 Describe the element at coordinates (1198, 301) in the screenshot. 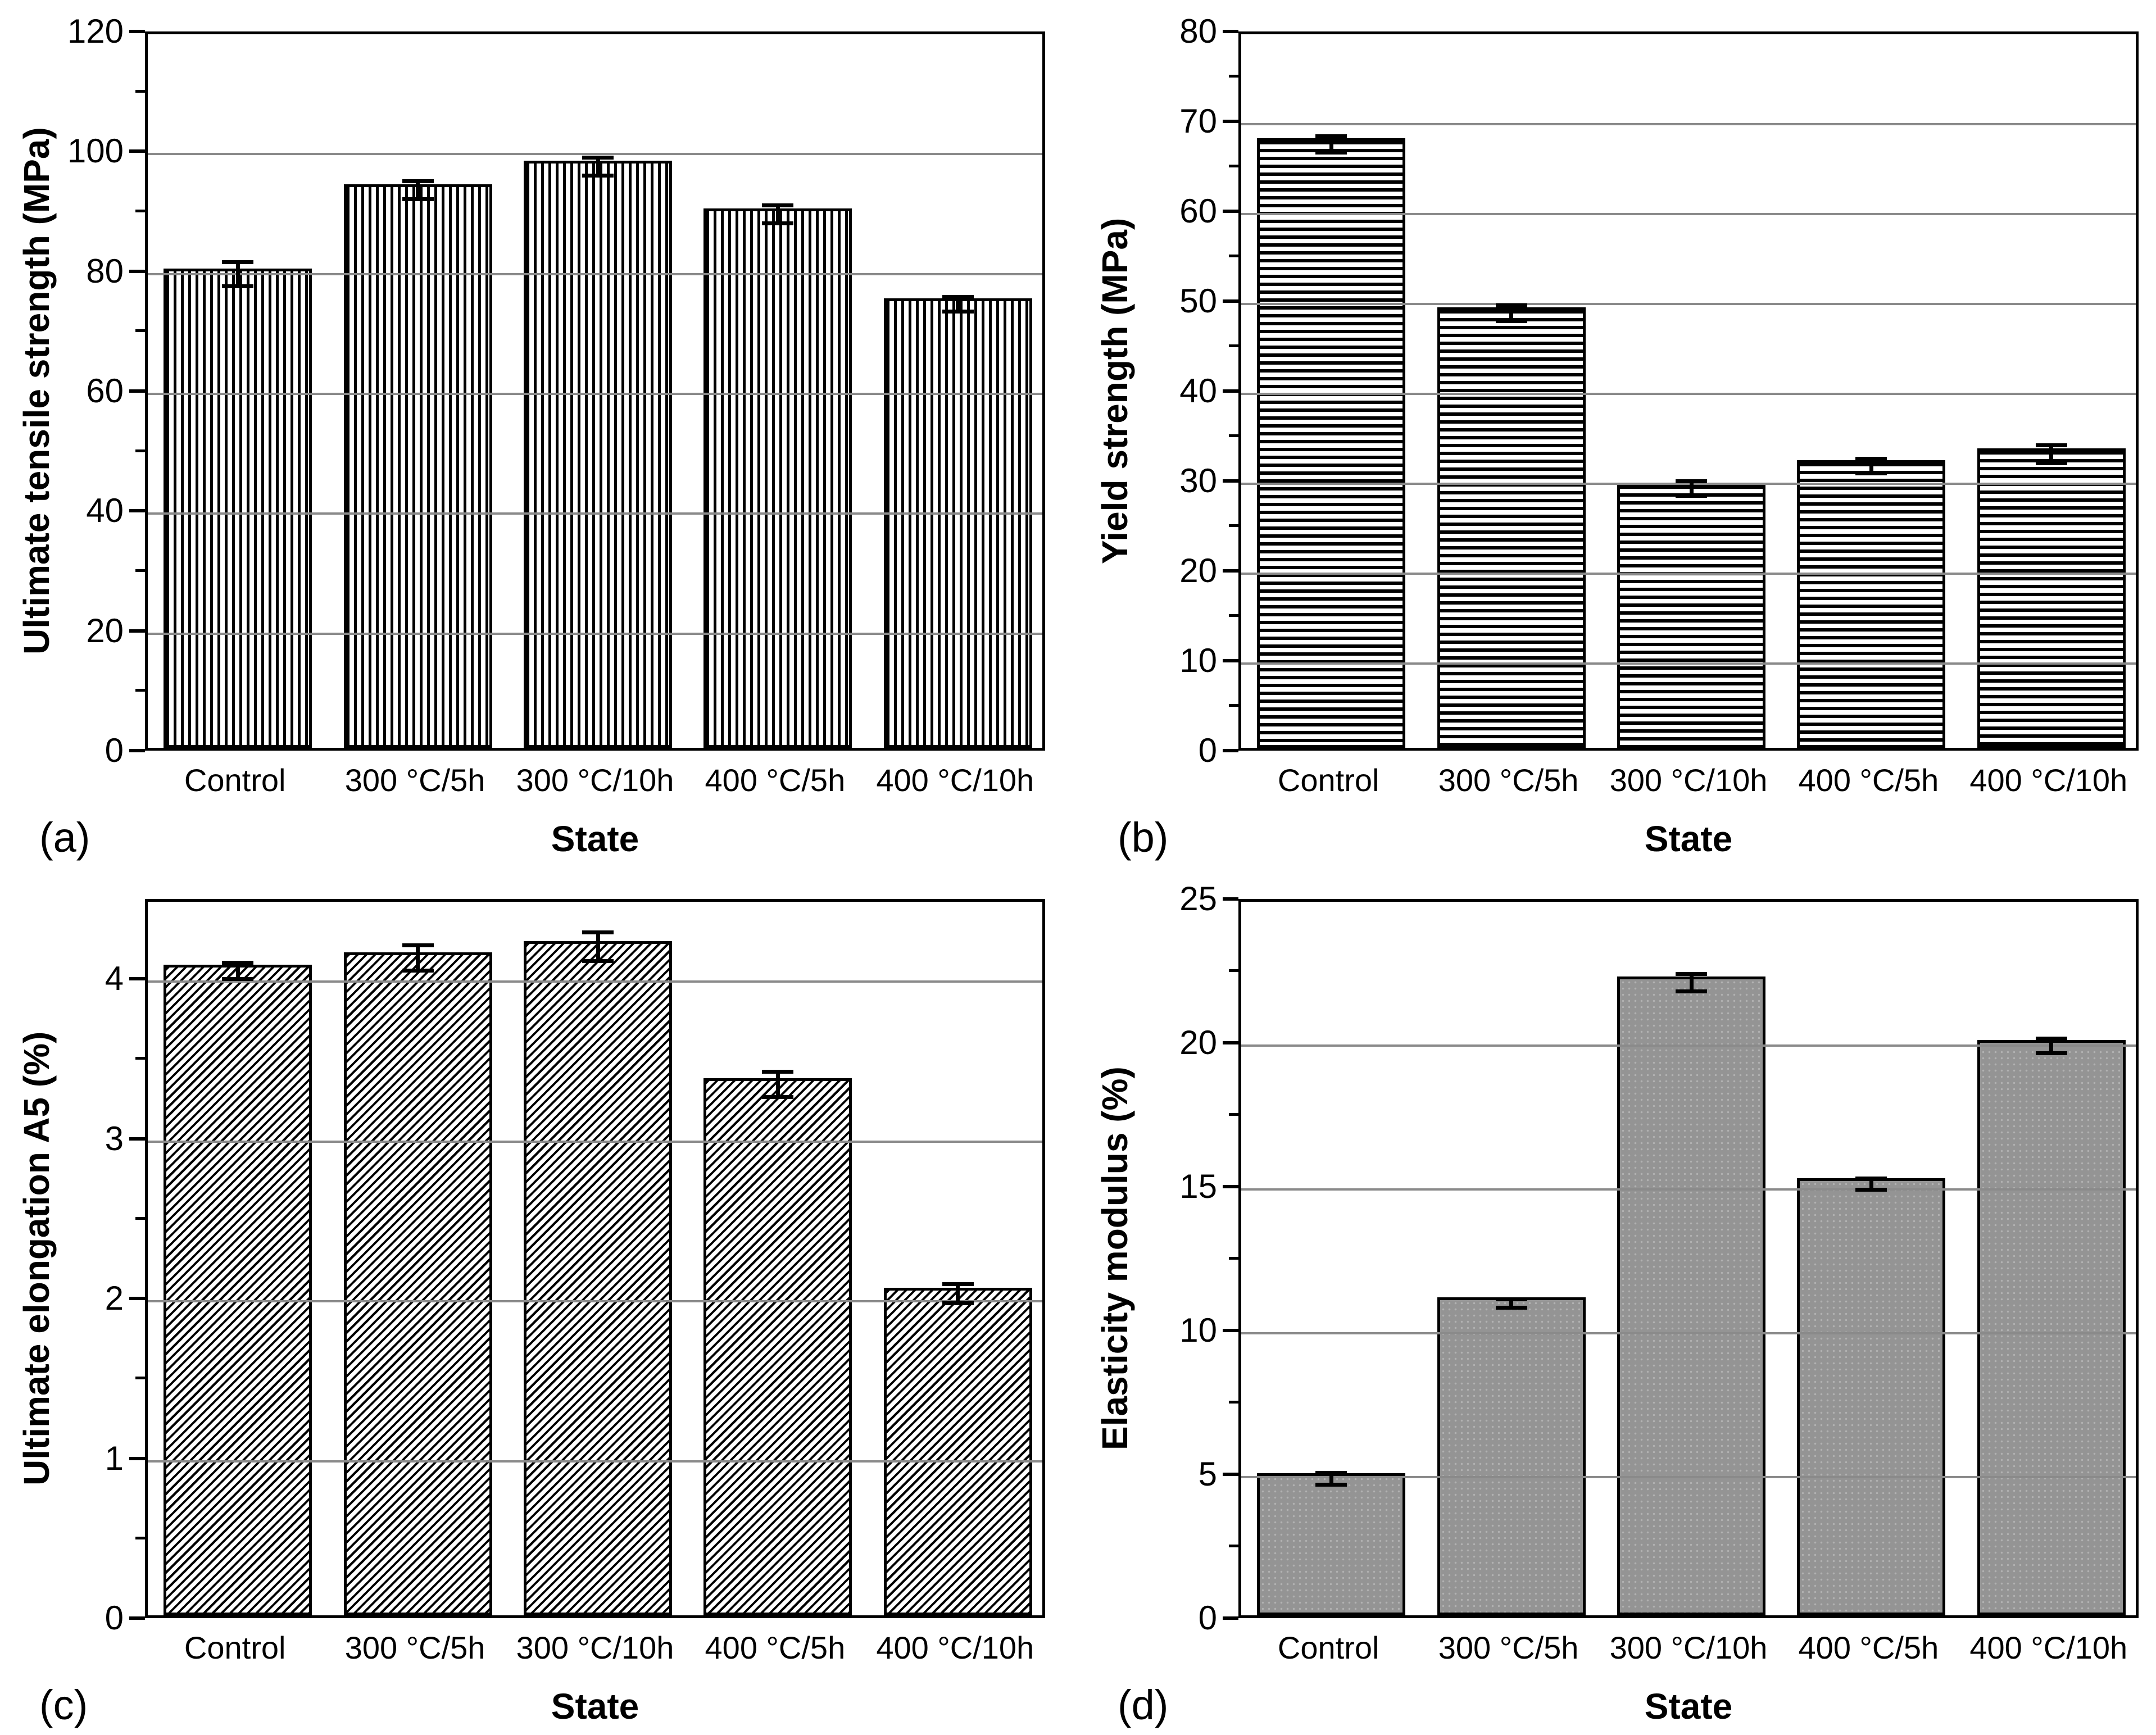

I see `y-tick-label: 50` at that location.